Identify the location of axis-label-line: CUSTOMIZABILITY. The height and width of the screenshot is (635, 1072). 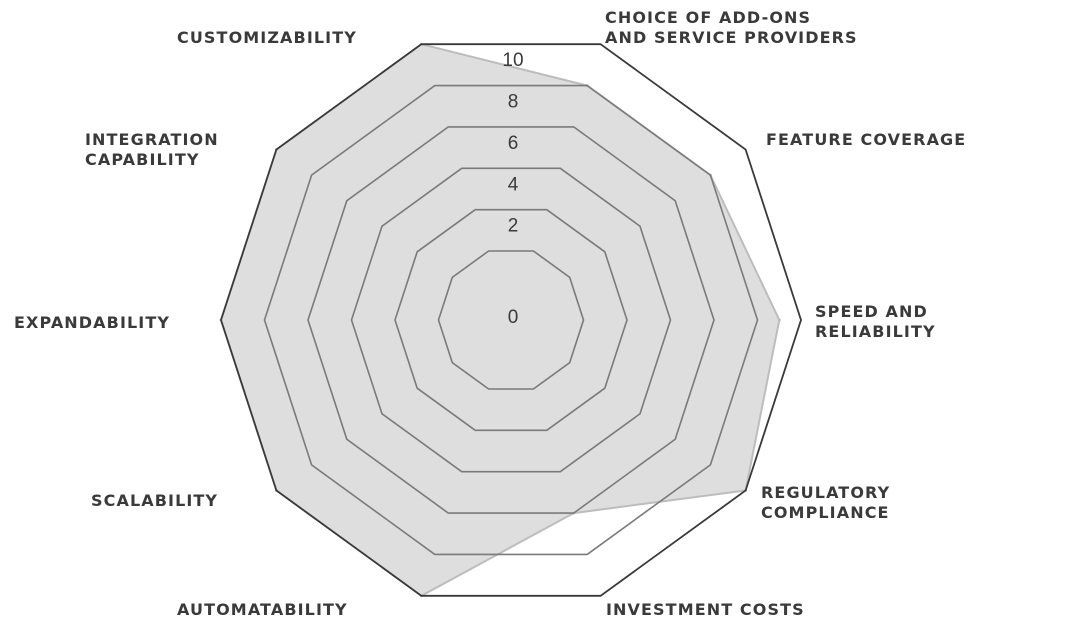
(267, 37).